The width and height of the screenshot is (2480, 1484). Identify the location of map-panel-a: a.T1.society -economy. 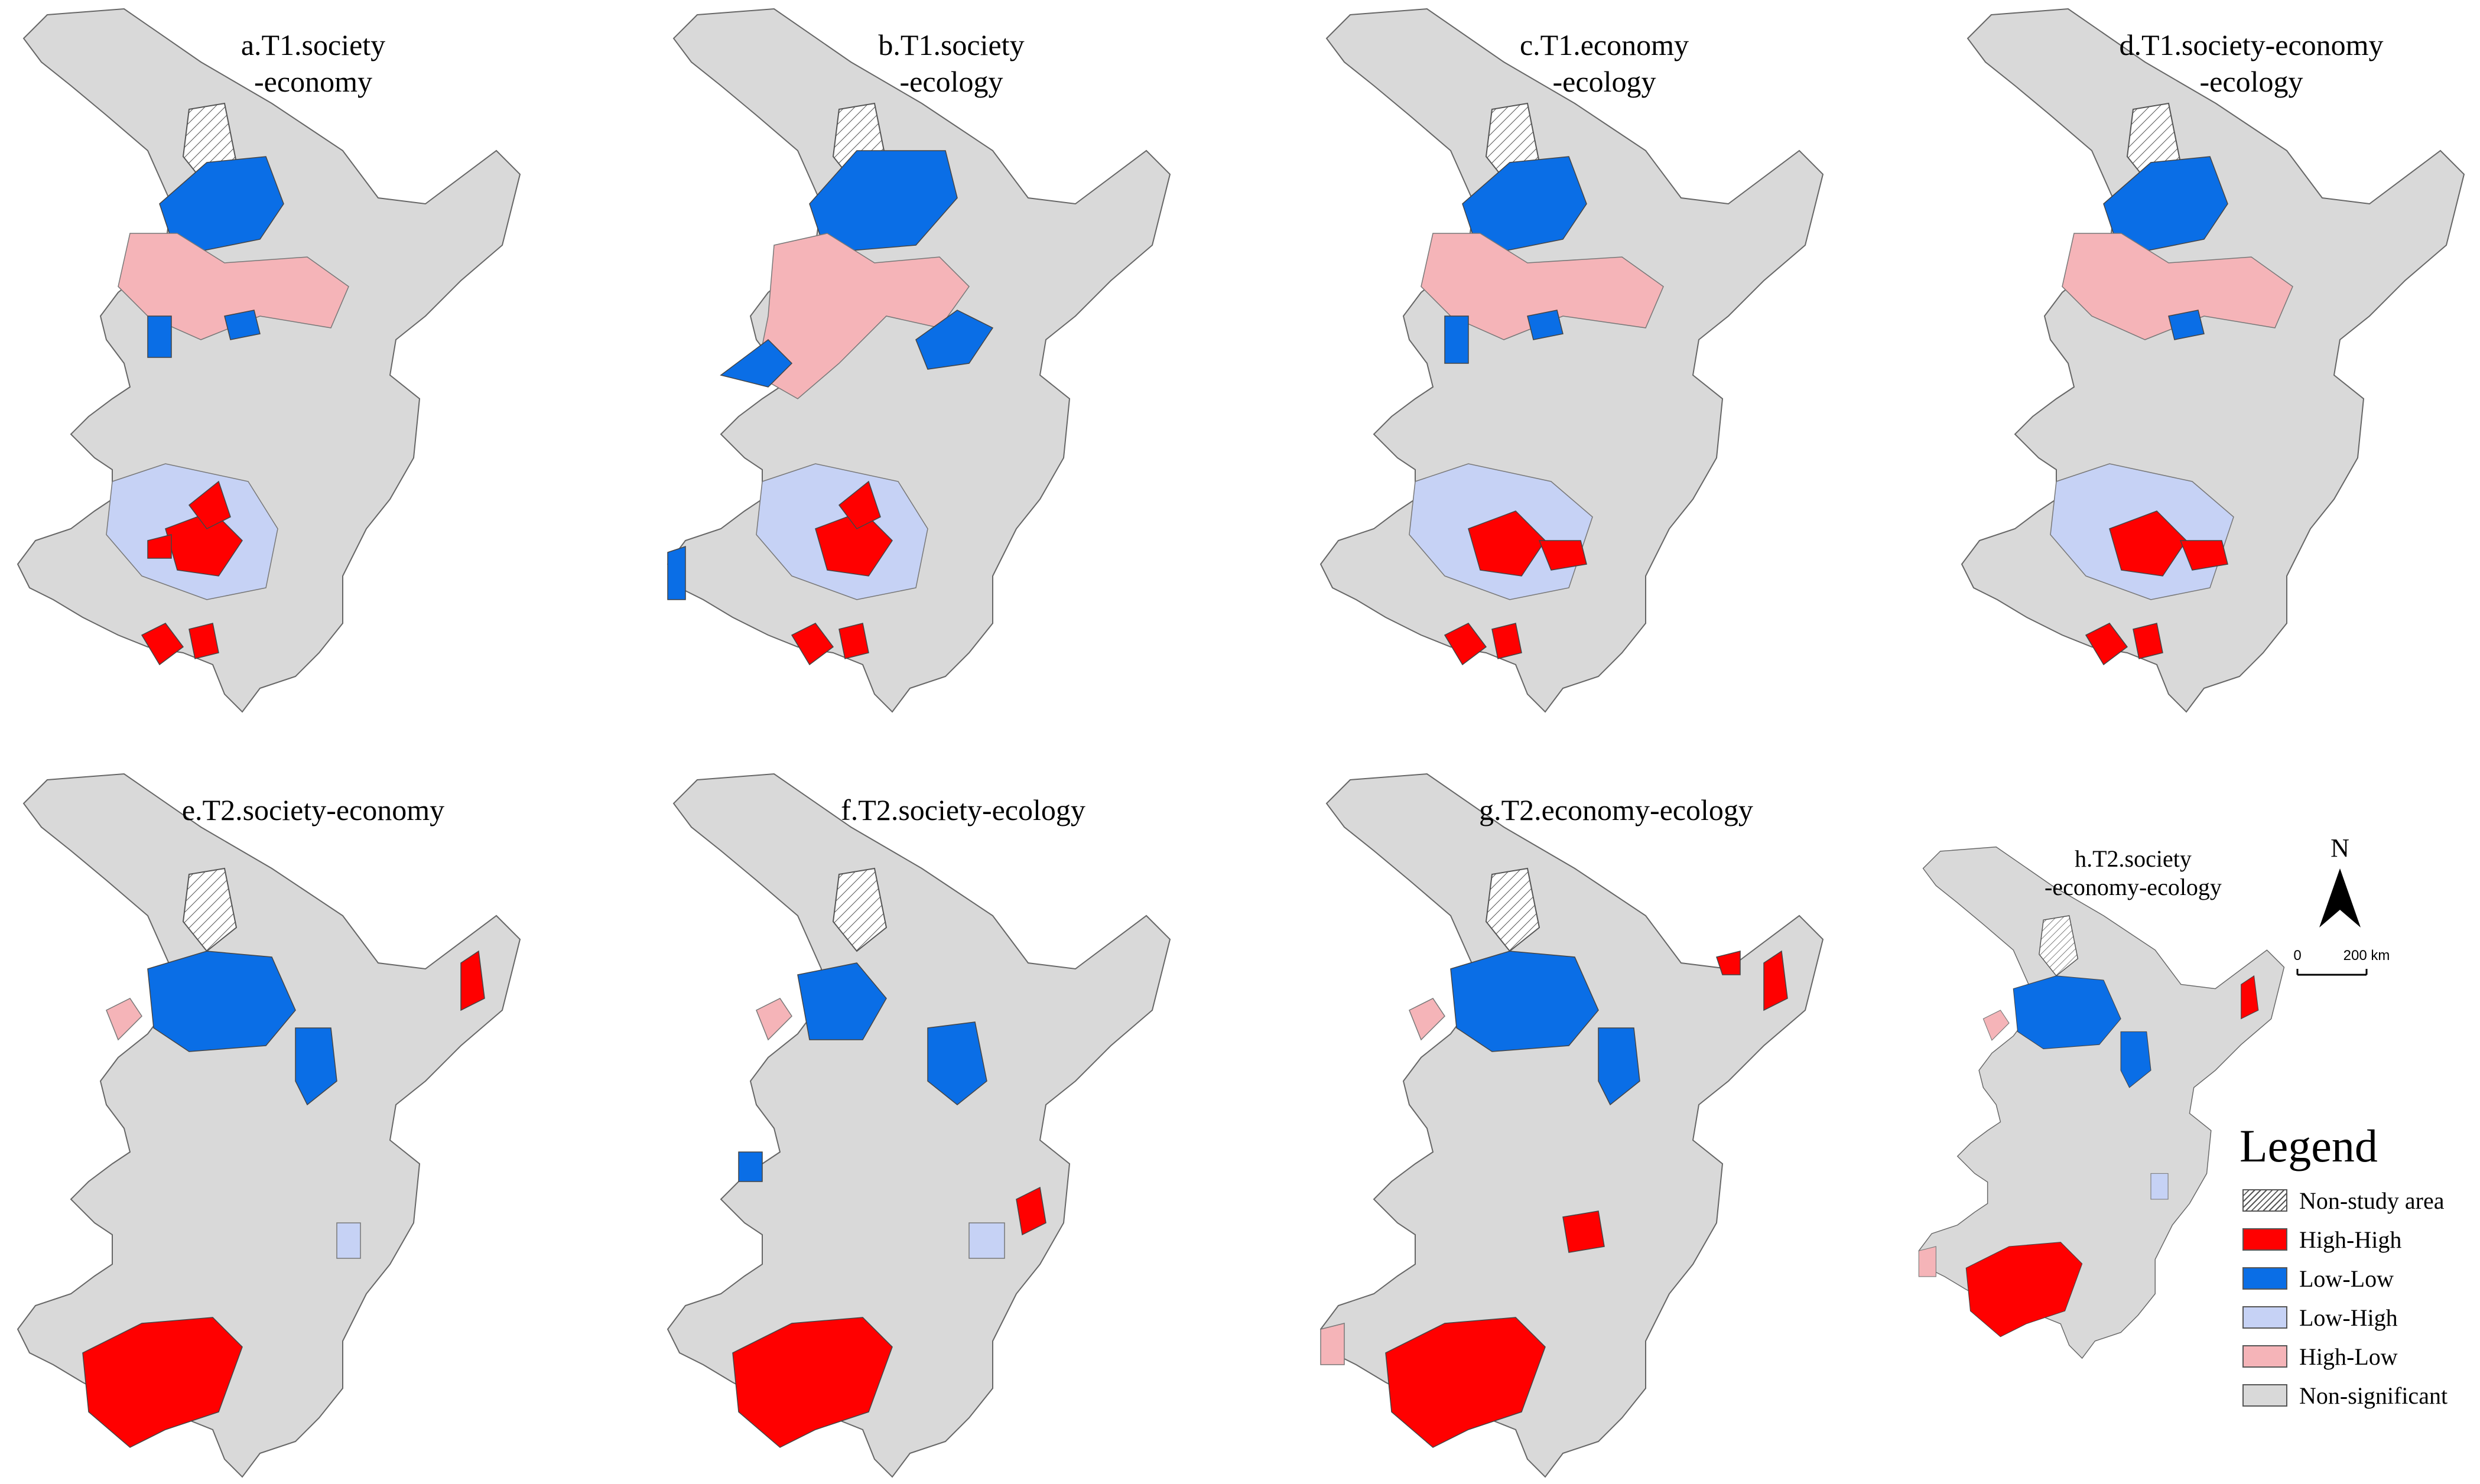
(272, 363).